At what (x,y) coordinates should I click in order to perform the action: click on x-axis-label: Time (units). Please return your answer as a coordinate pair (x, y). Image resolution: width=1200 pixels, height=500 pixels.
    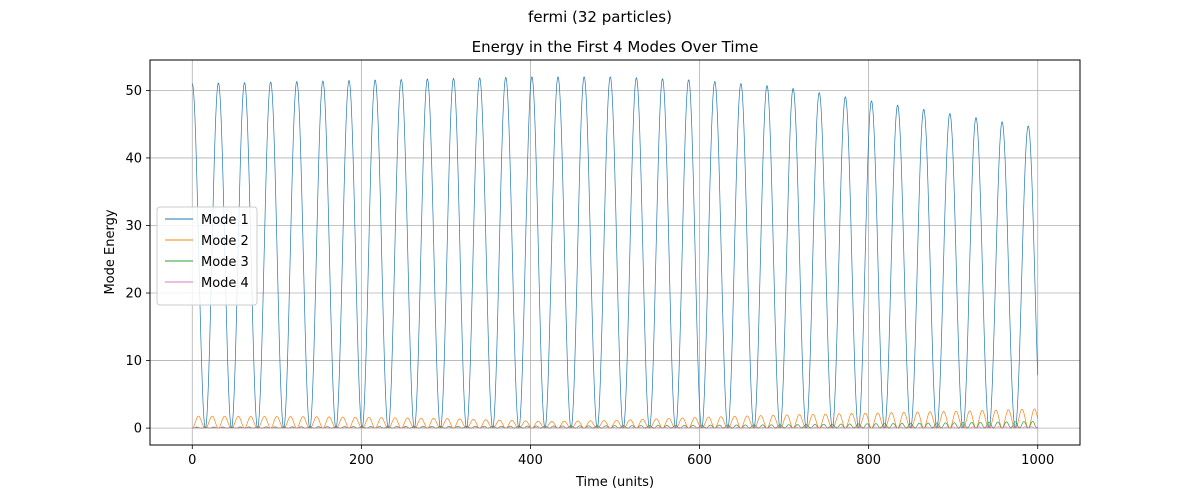
    Looking at the image, I should click on (614, 482).